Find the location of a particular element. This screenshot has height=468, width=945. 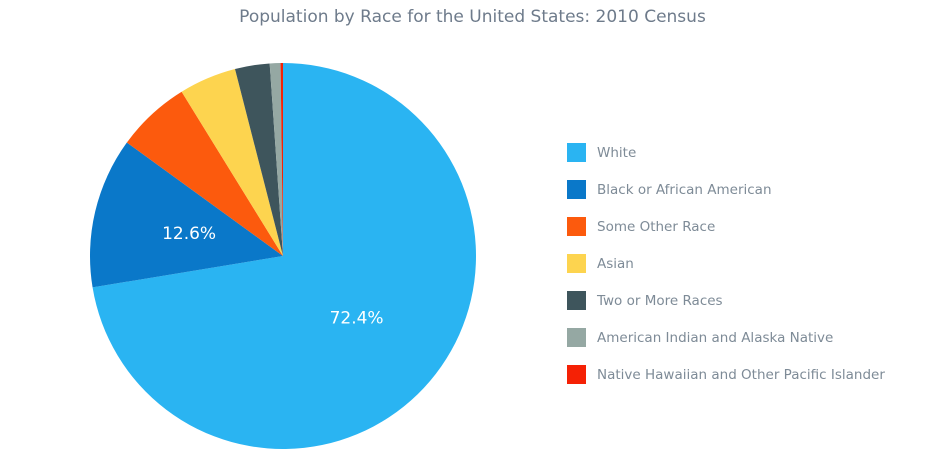

pie-slice-black-or-african-american is located at coordinates (186, 215).